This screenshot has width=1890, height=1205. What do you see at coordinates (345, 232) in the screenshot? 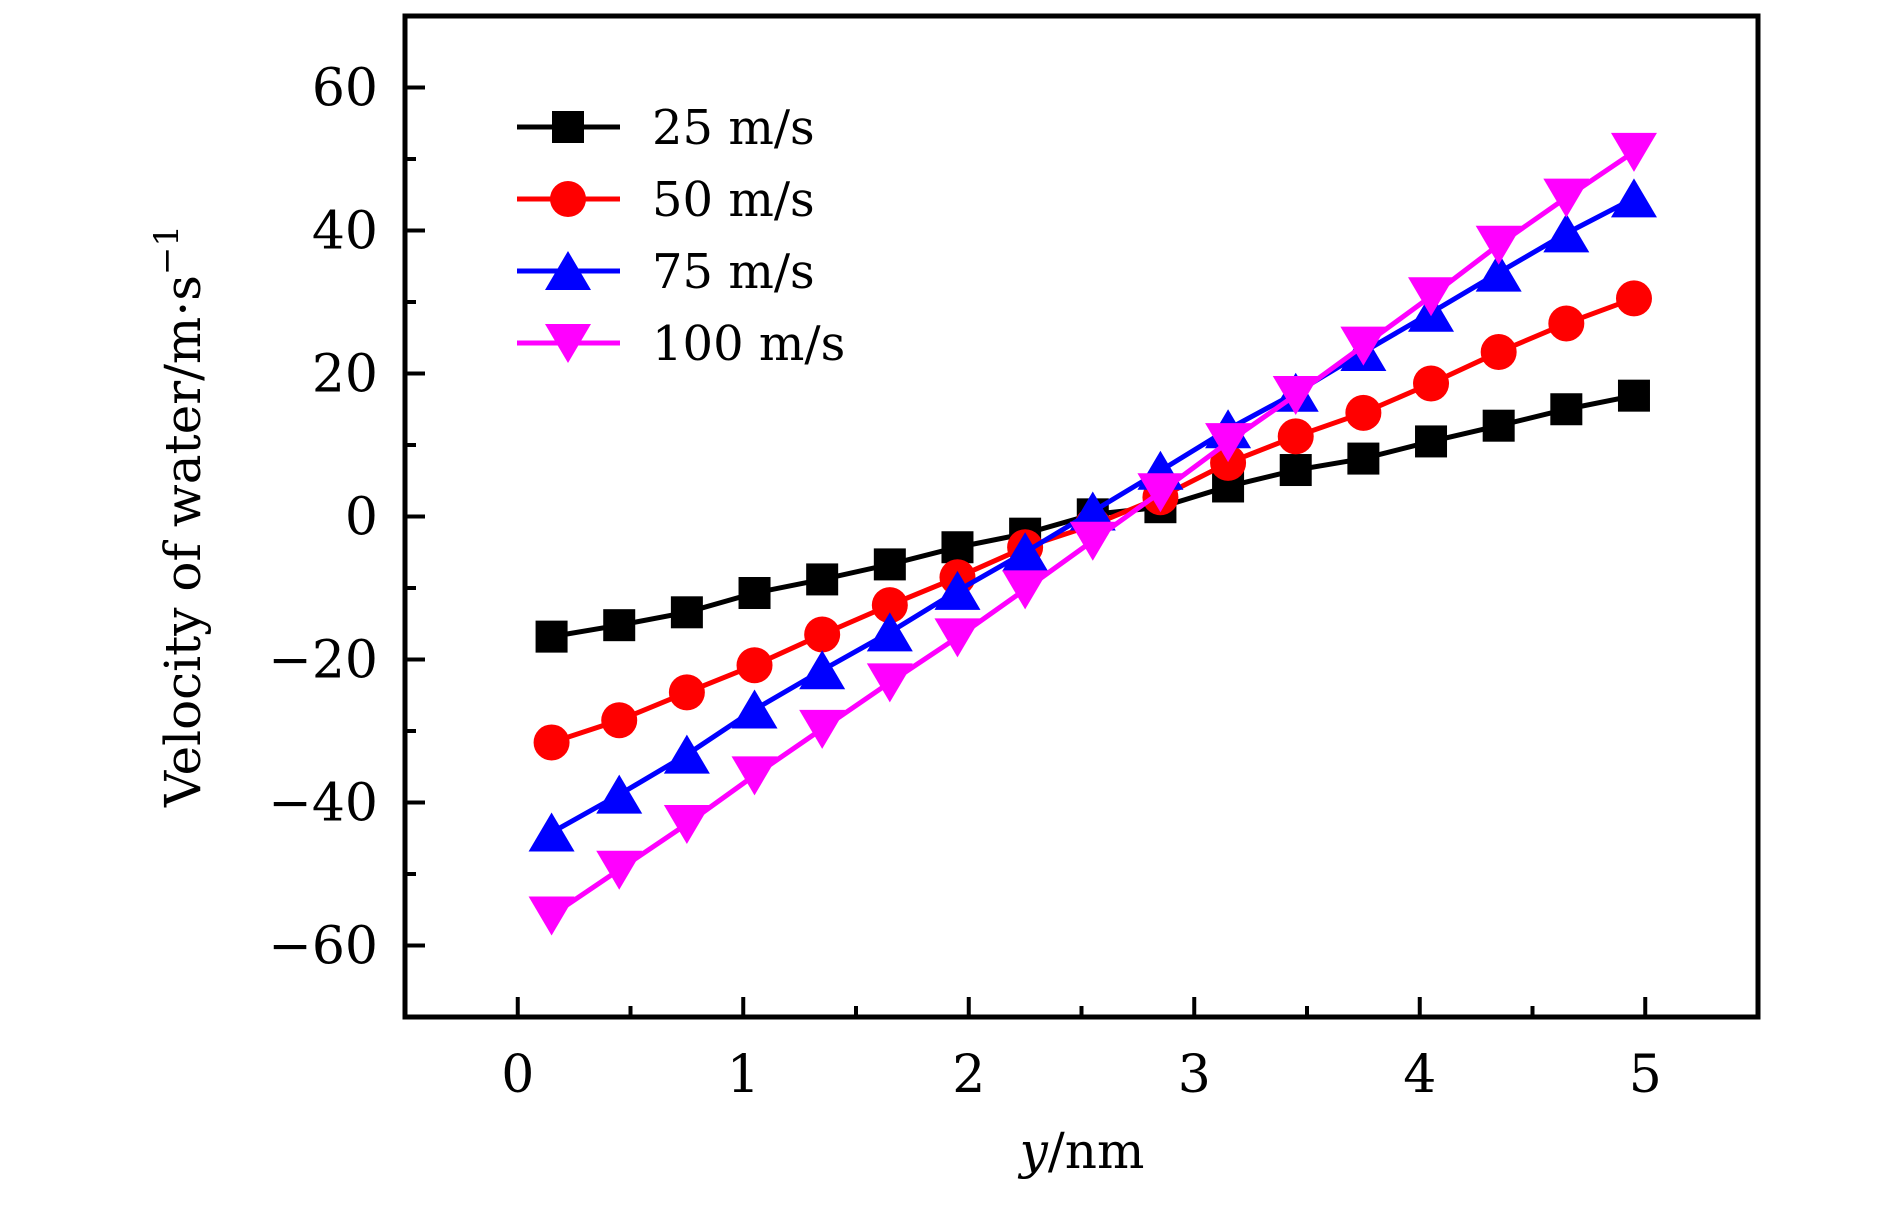
I see `y-tick-label: 40` at bounding box center [345, 232].